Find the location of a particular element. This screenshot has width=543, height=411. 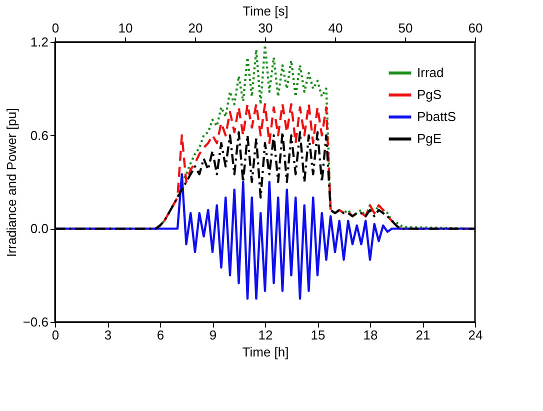

x-tick-label: 6 is located at coordinates (160, 335).